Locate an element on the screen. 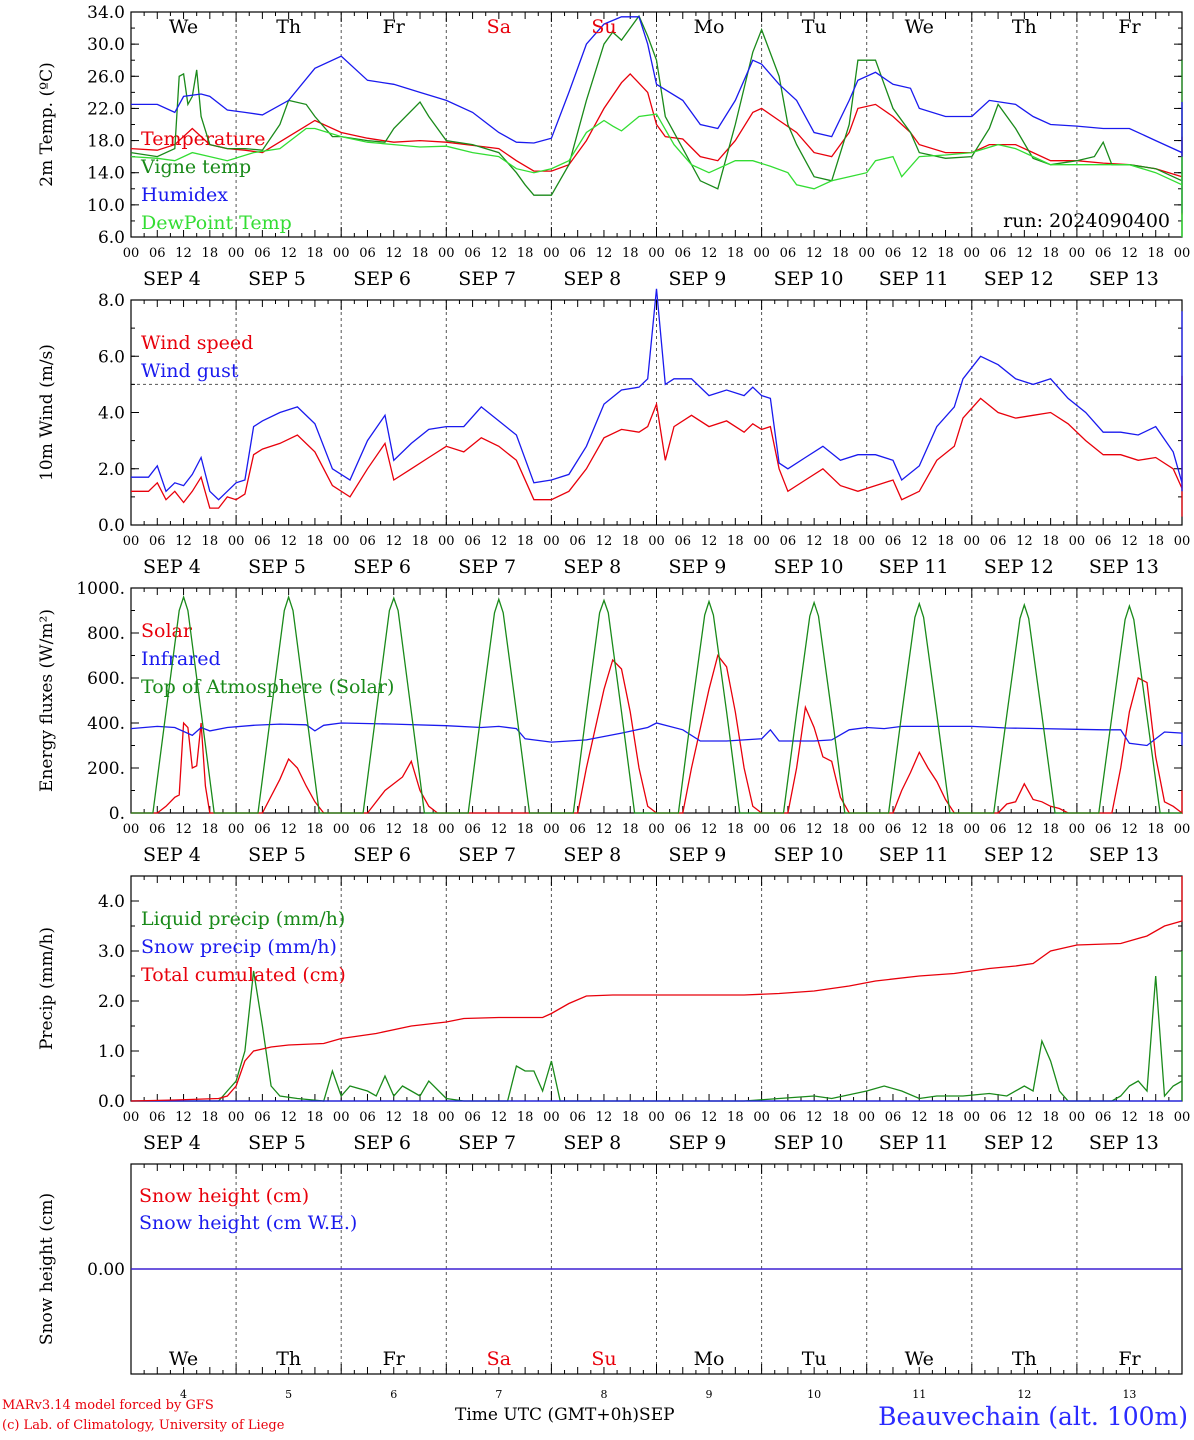  y-axis-label: 10m Wind (m/s) is located at coordinates (47, 412).